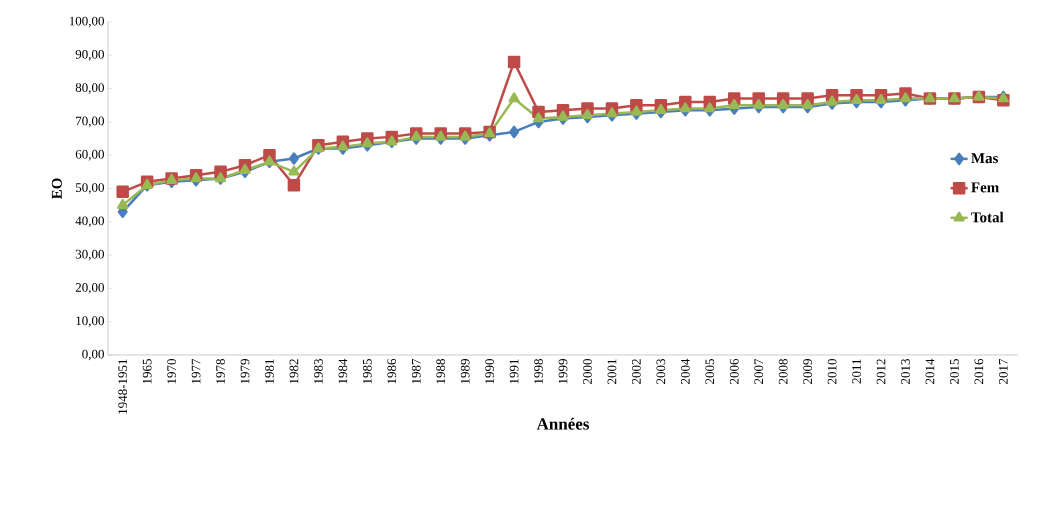 Image resolution: width=1038 pixels, height=505 pixels. I want to click on x-tick-label: 2004, so click(685, 371).